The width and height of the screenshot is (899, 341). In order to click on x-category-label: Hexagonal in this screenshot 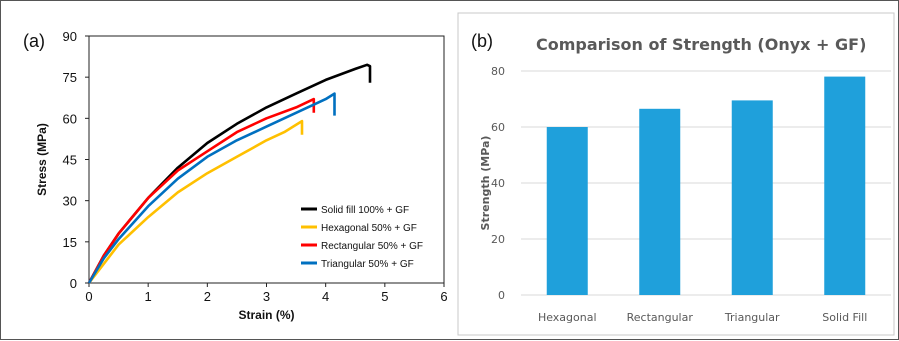, I will do `click(567, 317)`.